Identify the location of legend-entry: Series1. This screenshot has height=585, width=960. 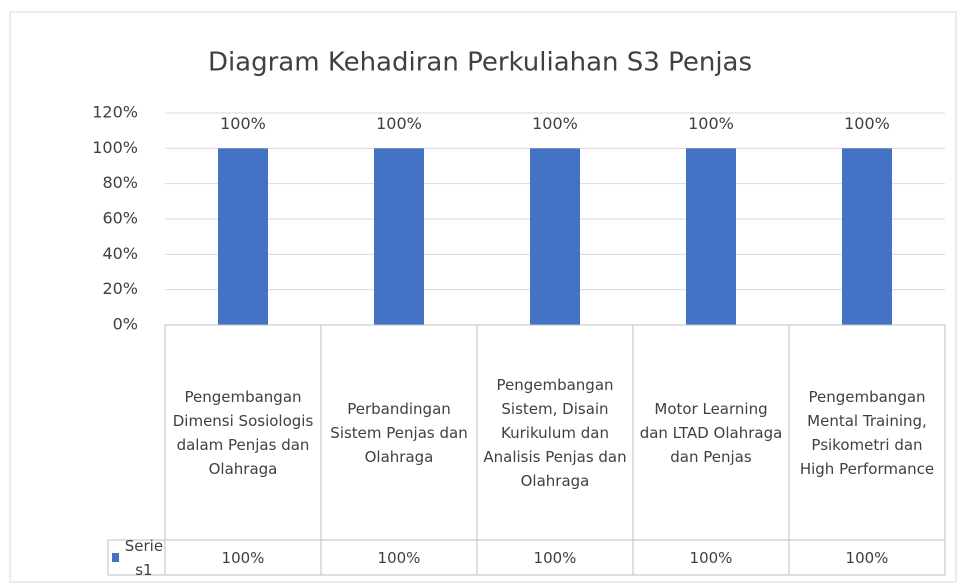
(136, 558).